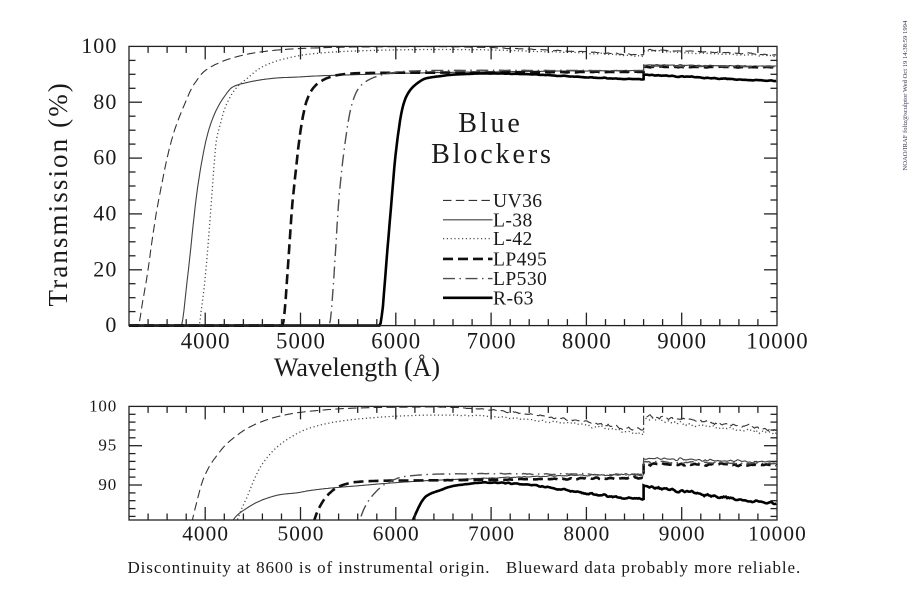 The width and height of the screenshot is (916, 596). What do you see at coordinates (105, 268) in the screenshot?
I see `svg-text: 20` at bounding box center [105, 268].